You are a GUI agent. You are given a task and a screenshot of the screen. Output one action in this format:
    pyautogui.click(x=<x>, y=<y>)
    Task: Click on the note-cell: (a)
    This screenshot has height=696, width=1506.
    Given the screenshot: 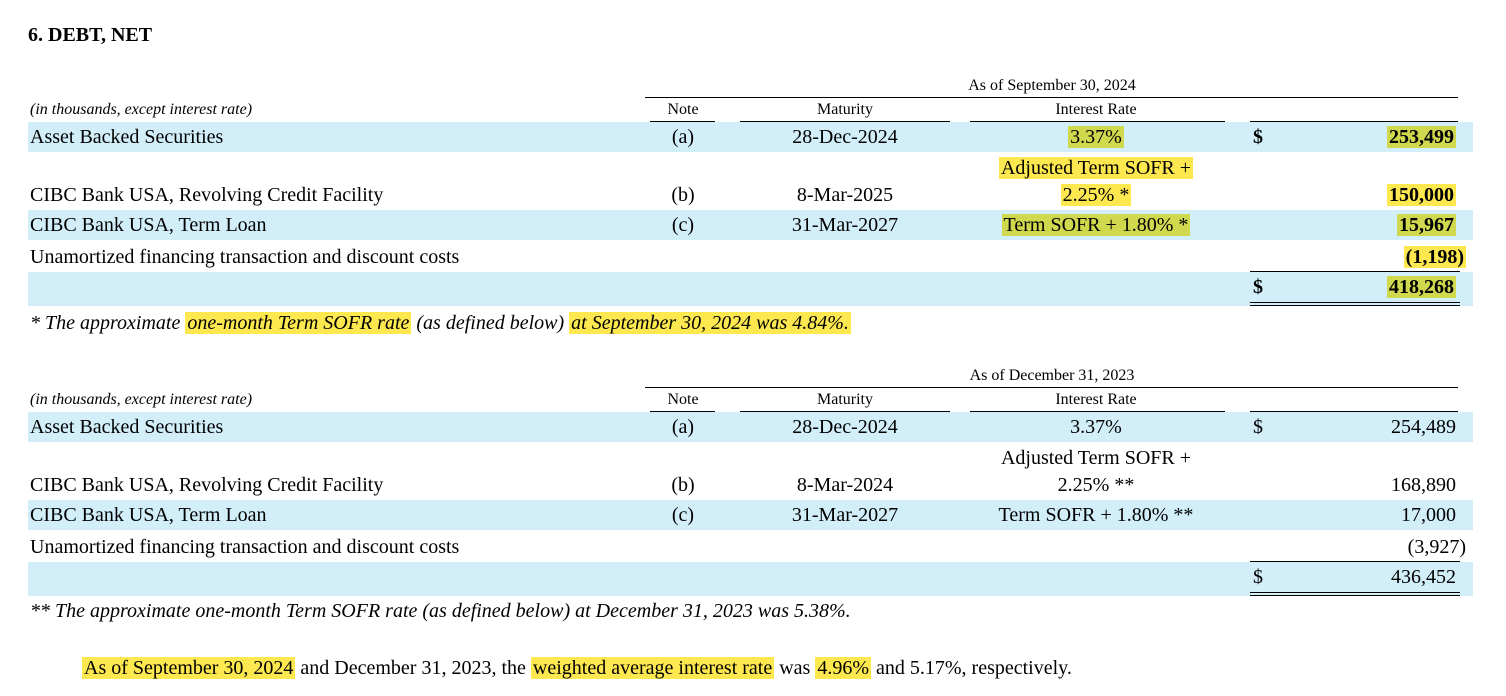 What is the action you would take?
    pyautogui.click(x=683, y=427)
    